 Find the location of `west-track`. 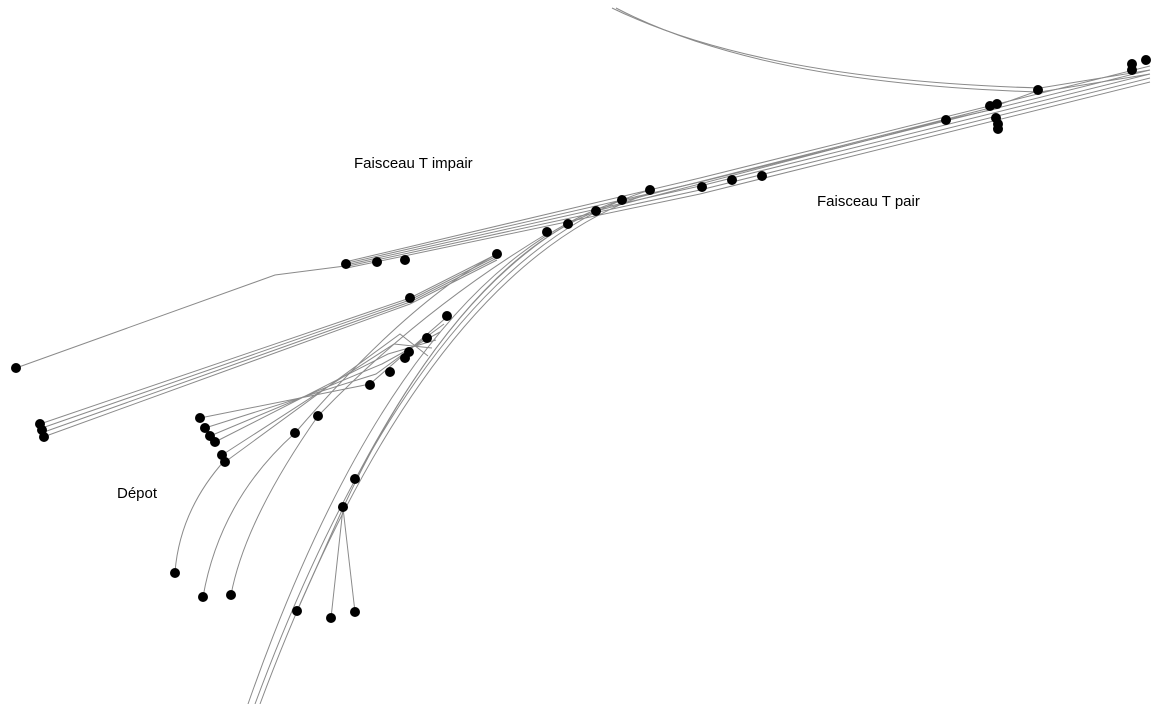

west-track is located at coordinates (180, 317).